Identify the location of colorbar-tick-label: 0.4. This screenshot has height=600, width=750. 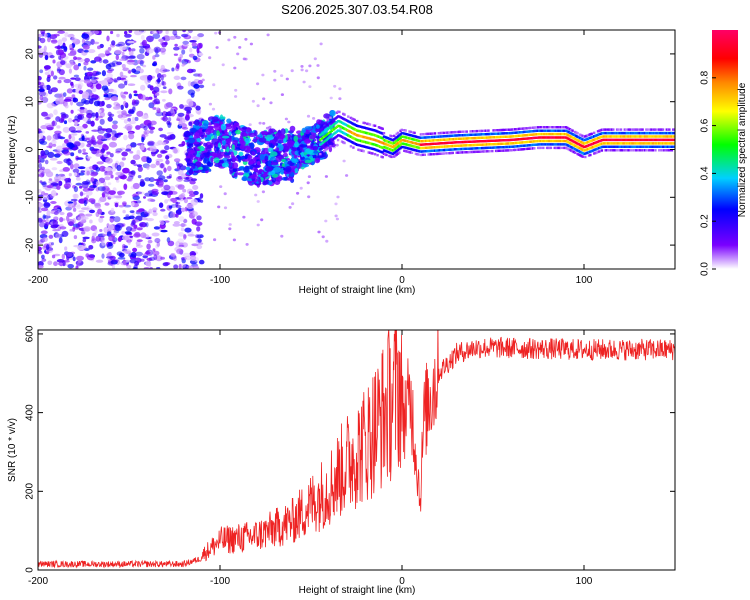
(705, 173).